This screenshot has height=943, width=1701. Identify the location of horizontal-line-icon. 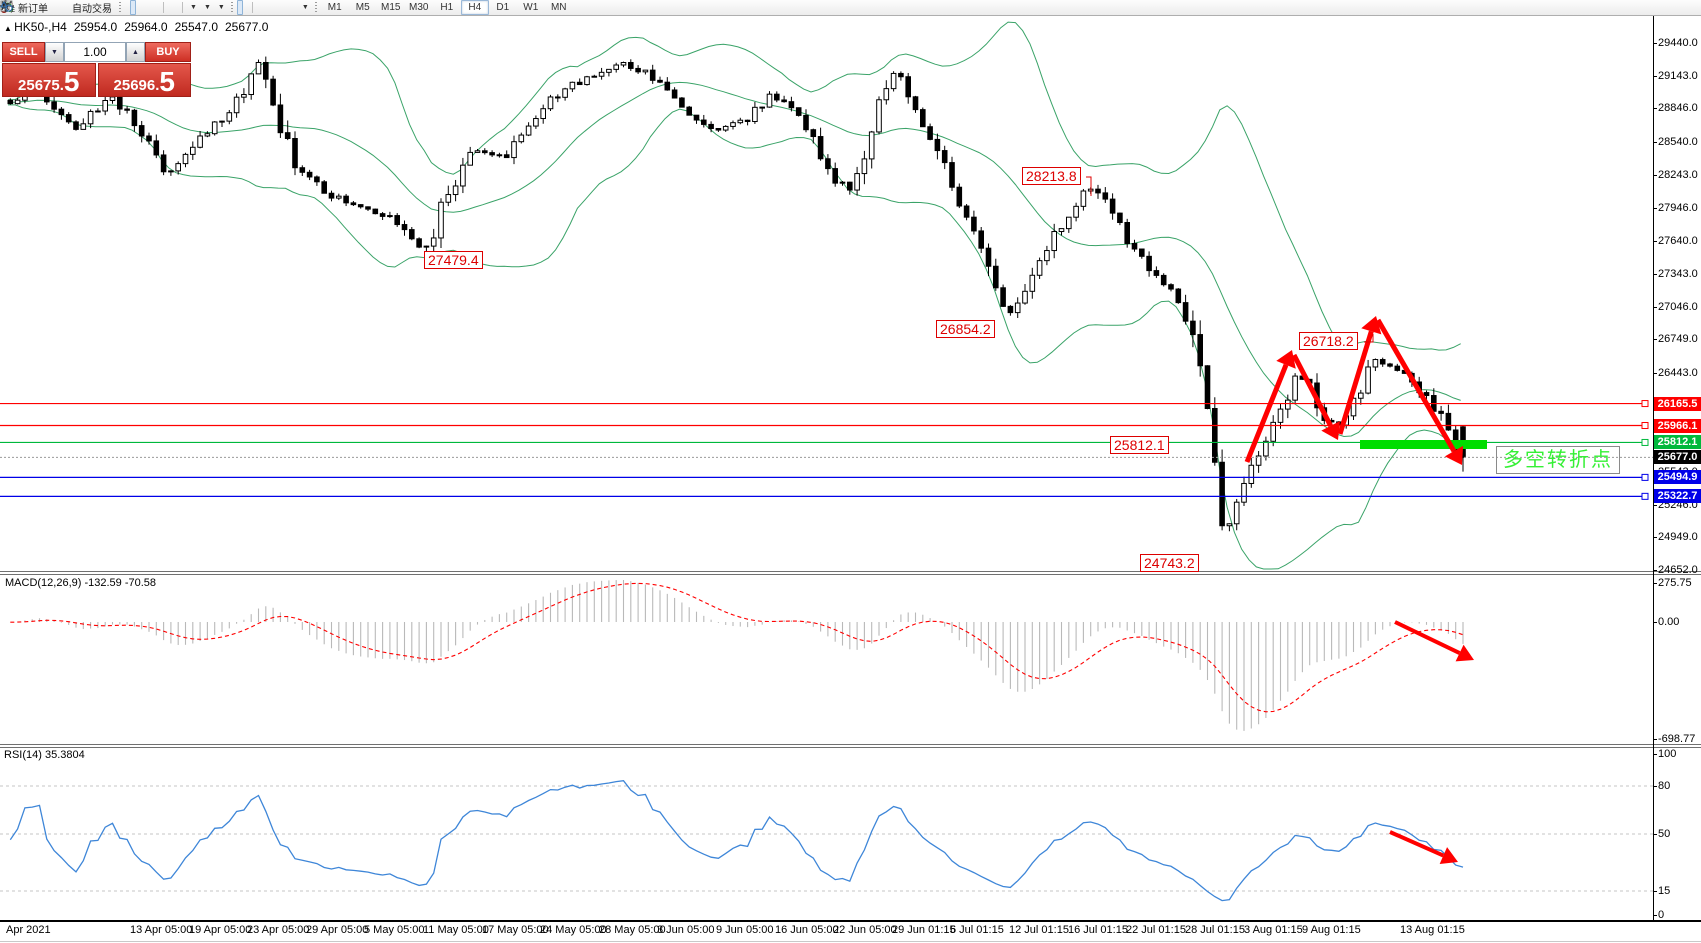
(134, 7).